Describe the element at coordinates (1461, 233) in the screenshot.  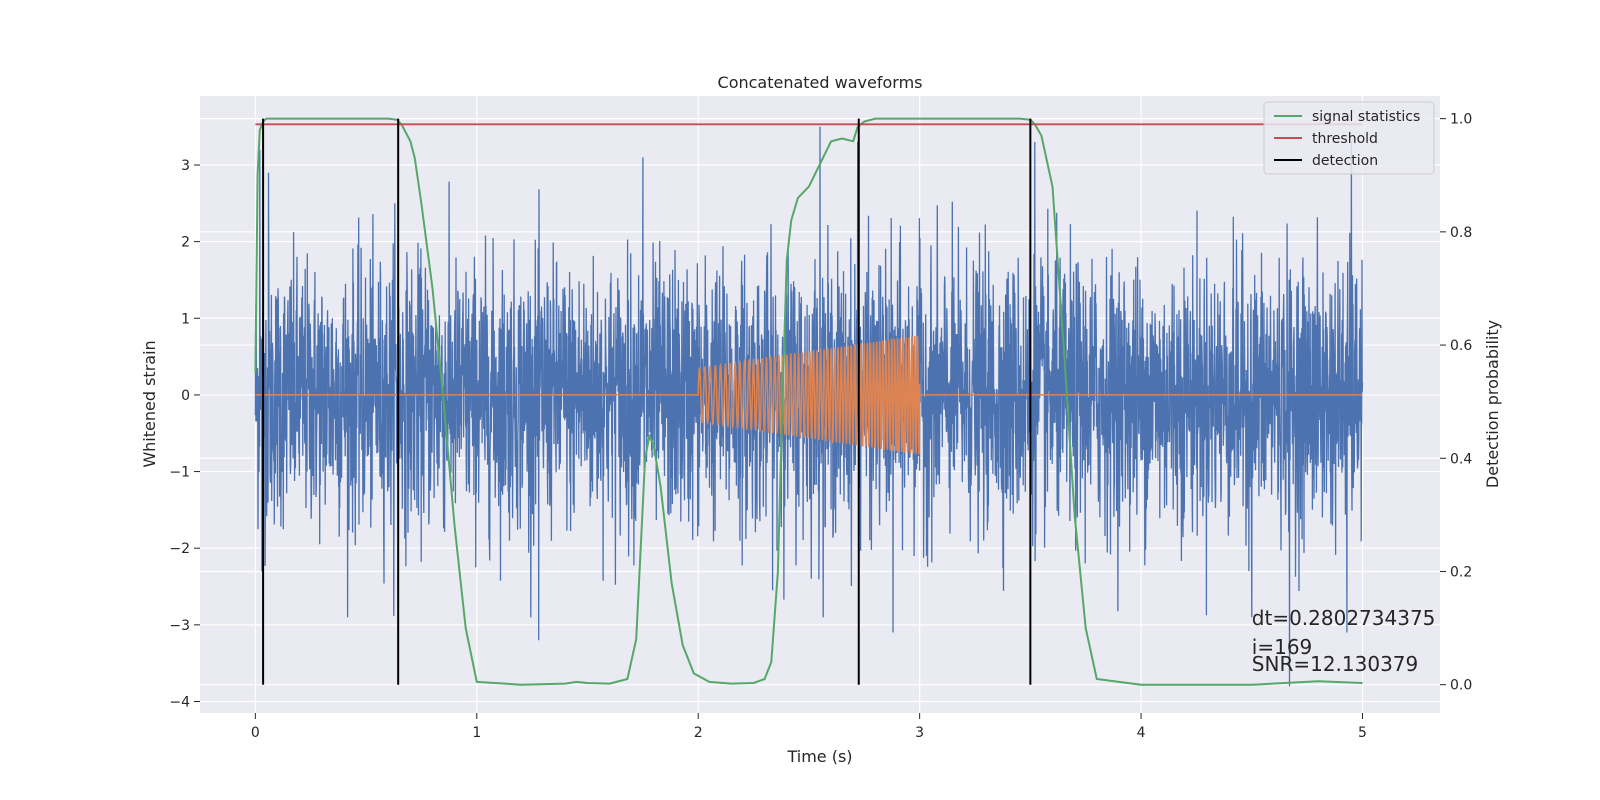
I see `y-right-tick-label: 0.8` at that location.